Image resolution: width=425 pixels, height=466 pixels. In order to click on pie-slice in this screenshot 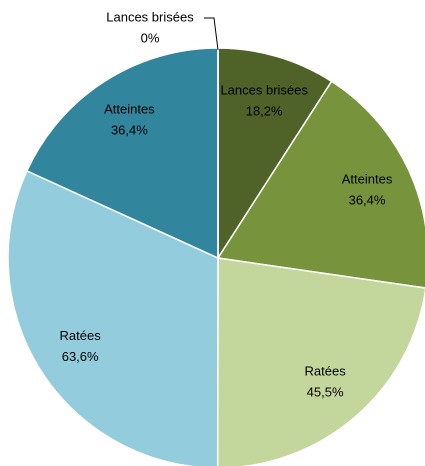, I will do `click(275, 154)`.